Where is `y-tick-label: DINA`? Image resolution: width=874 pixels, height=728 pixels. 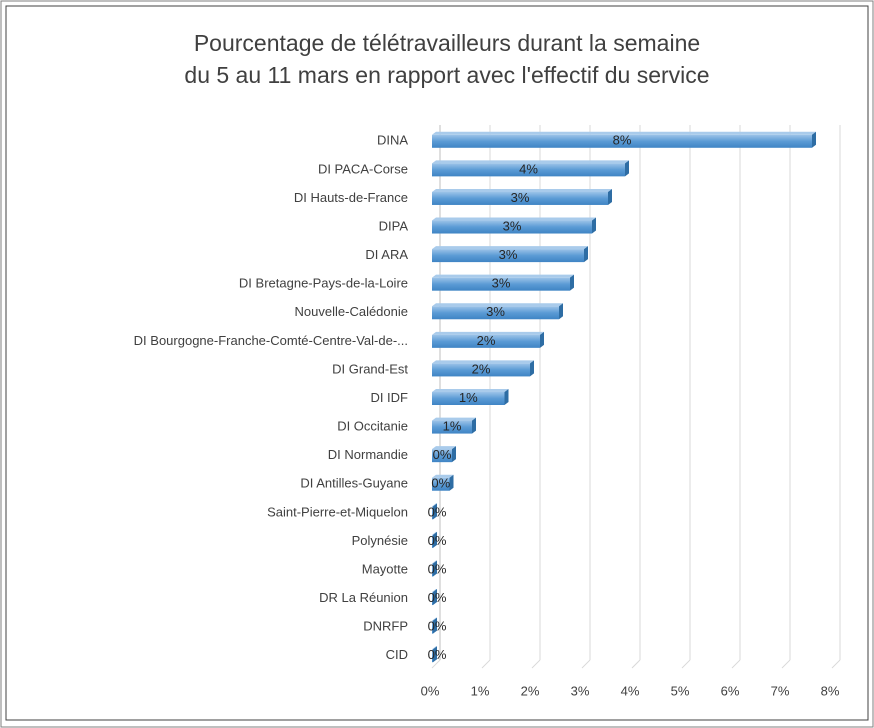
y-tick-label: DINA is located at coordinates (392, 140).